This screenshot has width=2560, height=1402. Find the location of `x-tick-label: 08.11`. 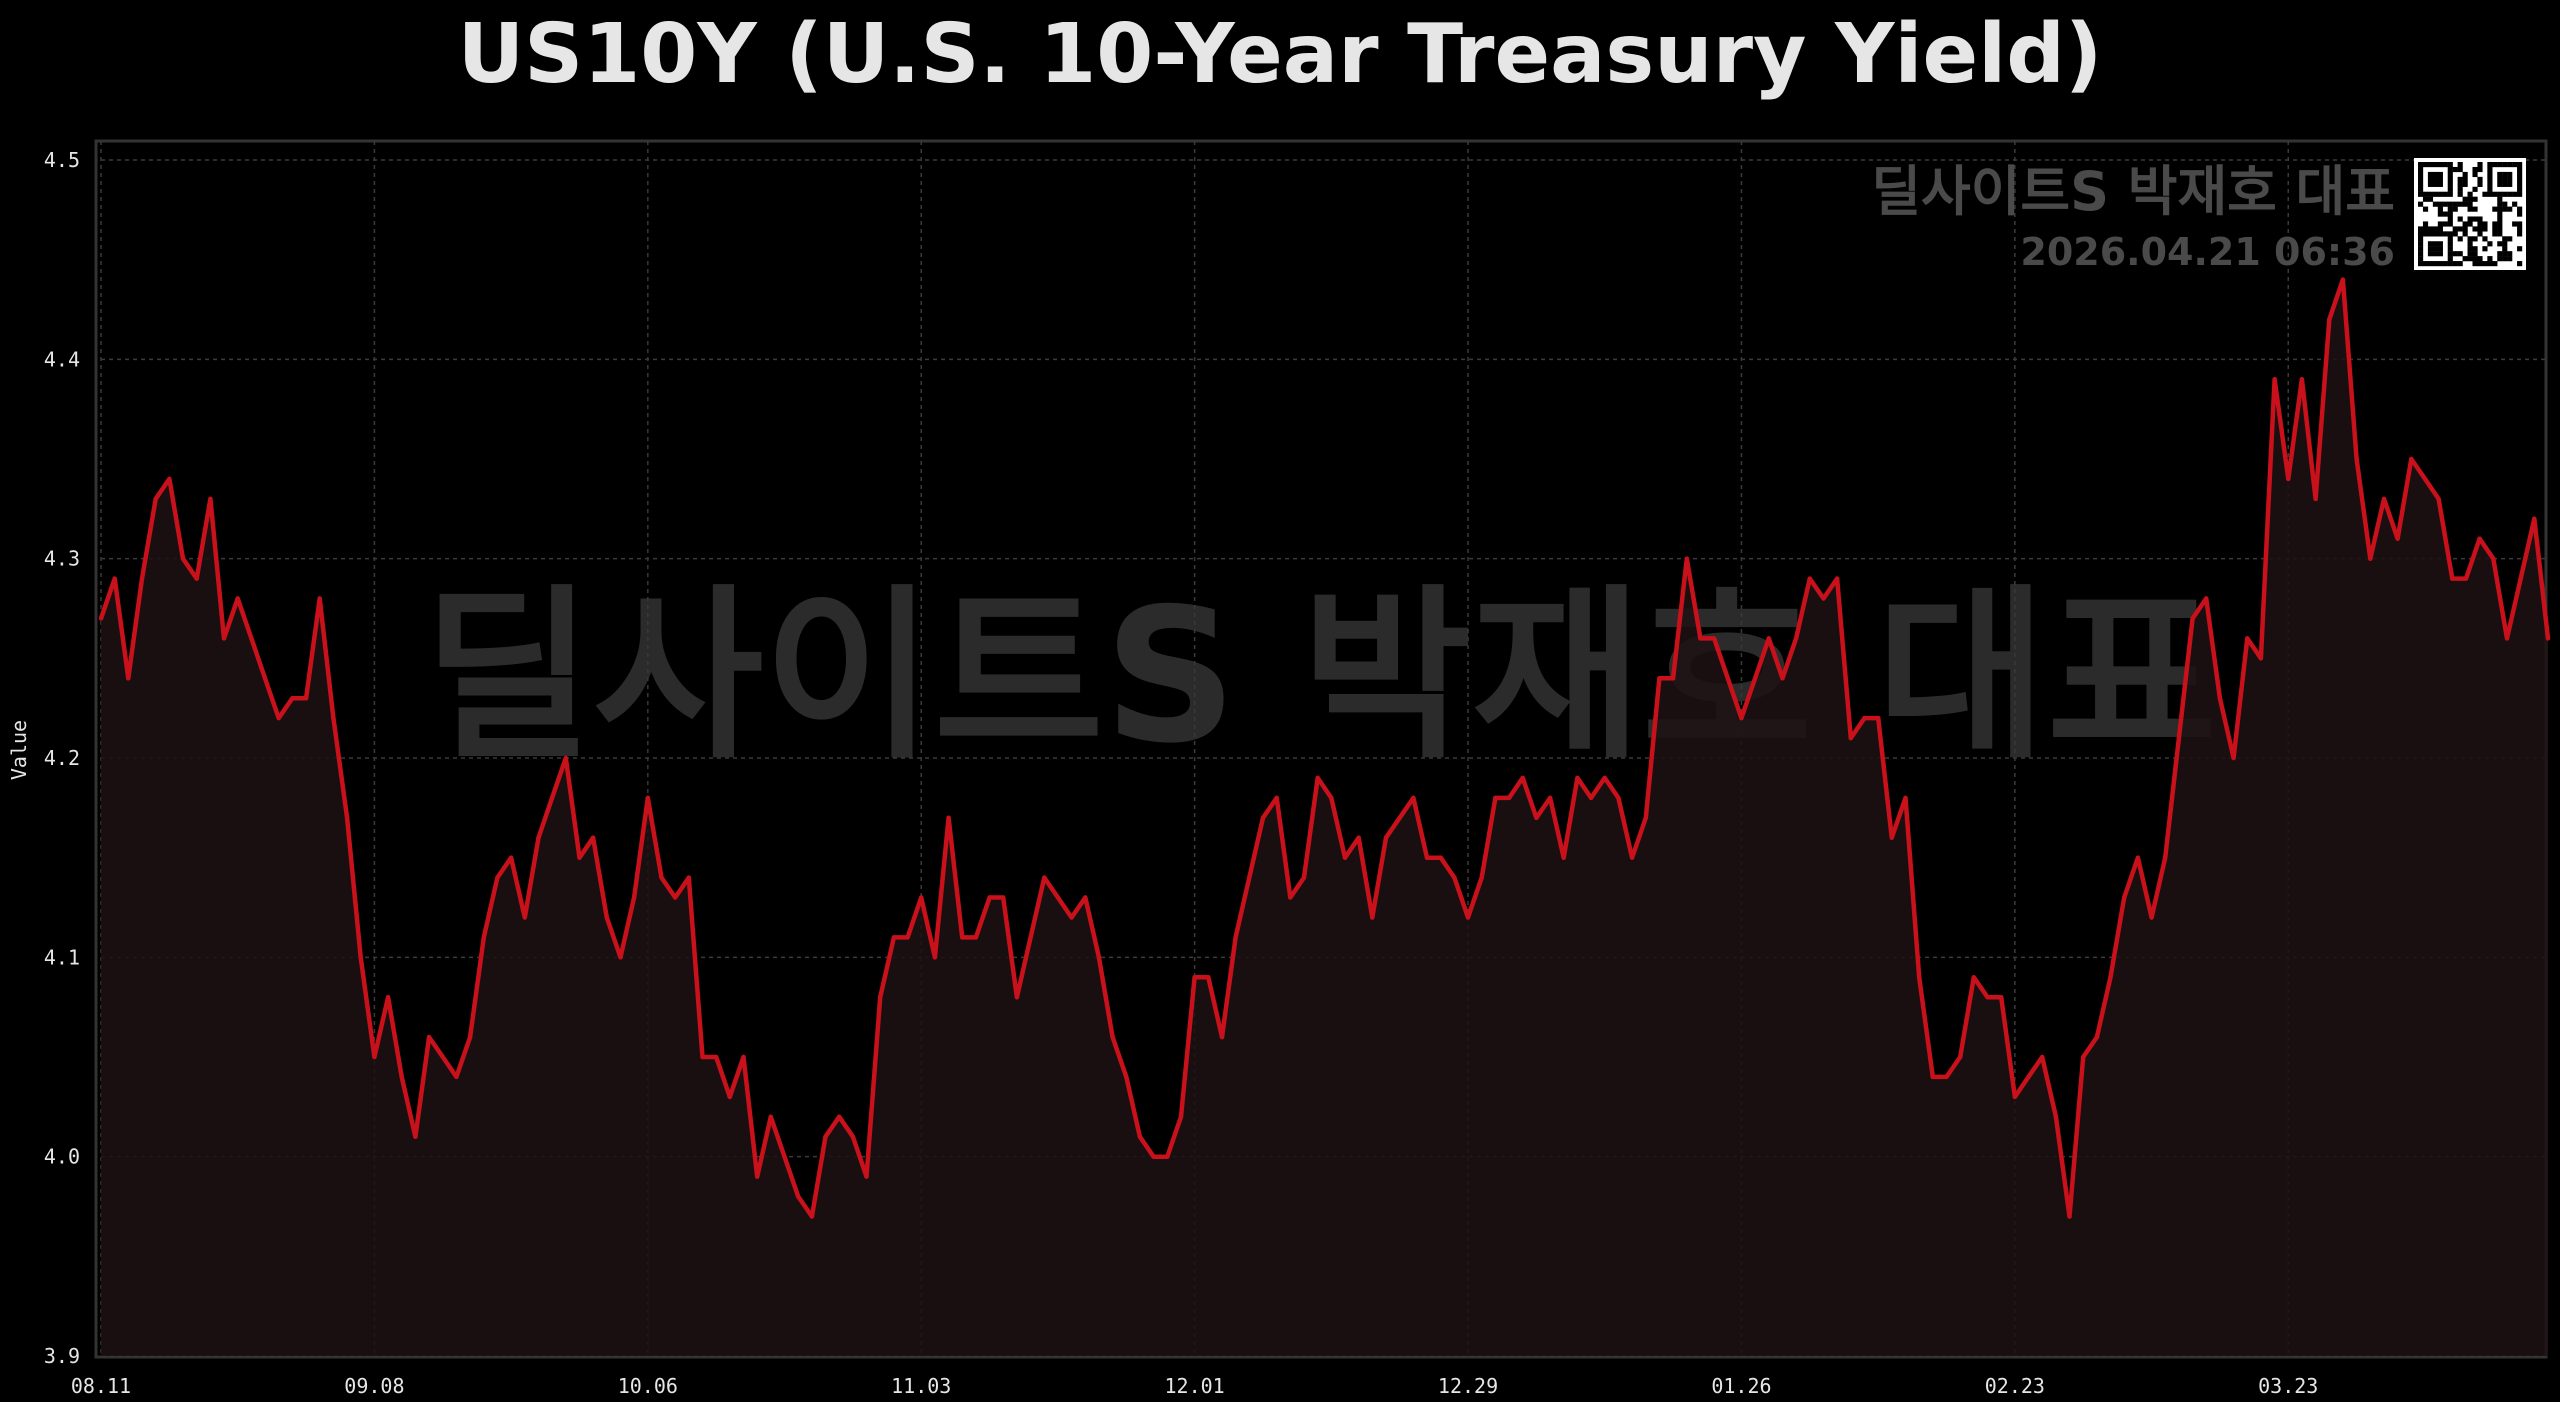

x-tick-label: 08.11 is located at coordinates (101, 1386).